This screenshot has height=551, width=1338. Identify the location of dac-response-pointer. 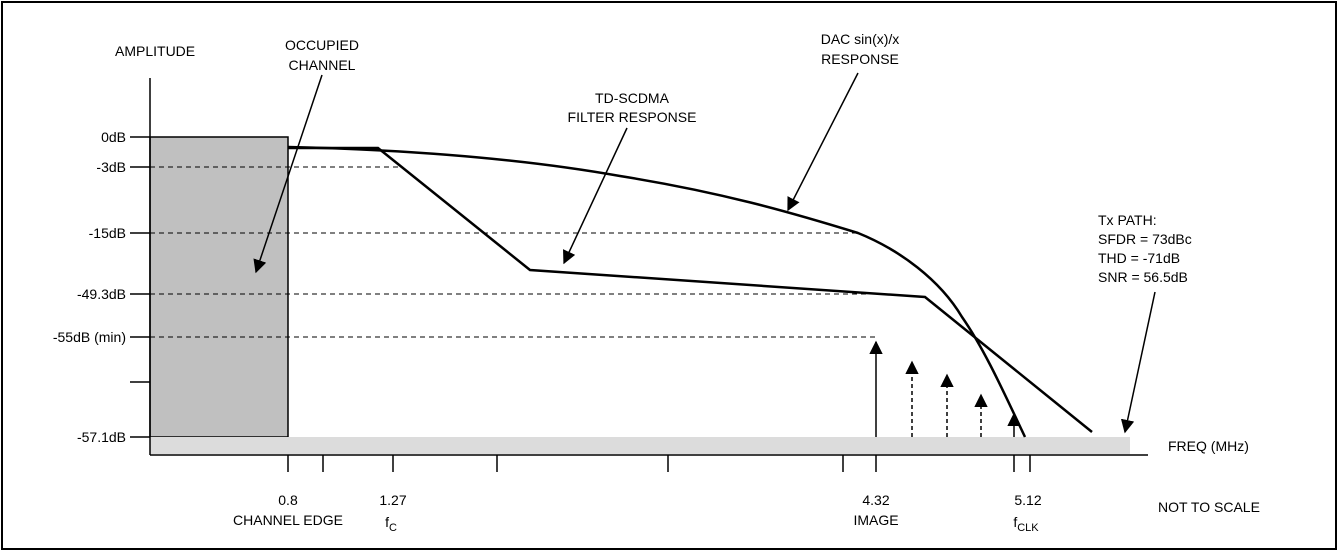
(823, 142).